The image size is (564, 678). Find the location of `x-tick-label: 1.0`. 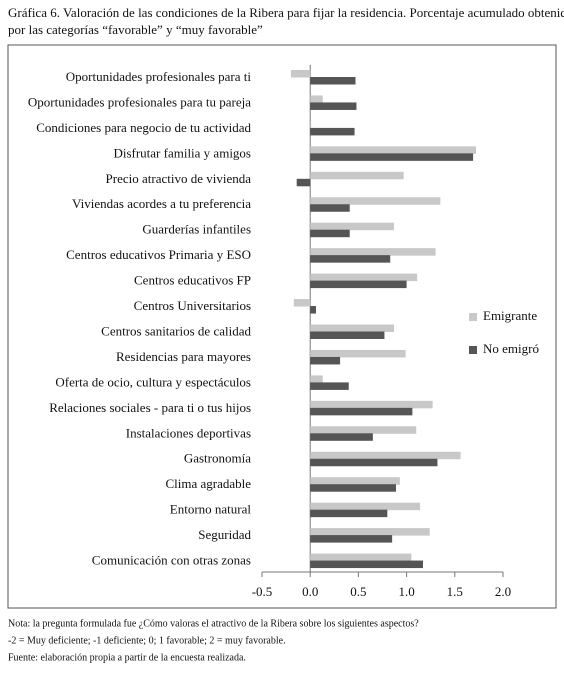

x-tick-label: 1.0 is located at coordinates (406, 591).